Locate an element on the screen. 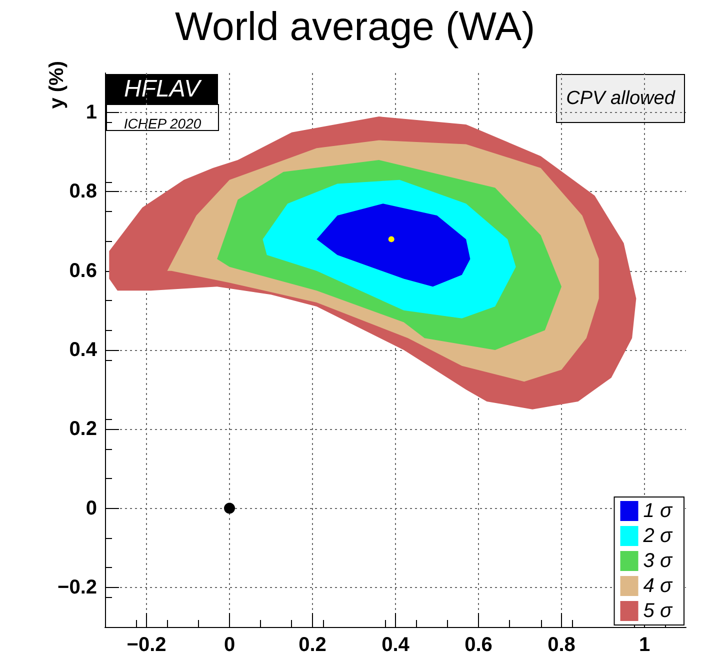 The image size is (710, 659). x-tick-label: 0 is located at coordinates (230, 645).